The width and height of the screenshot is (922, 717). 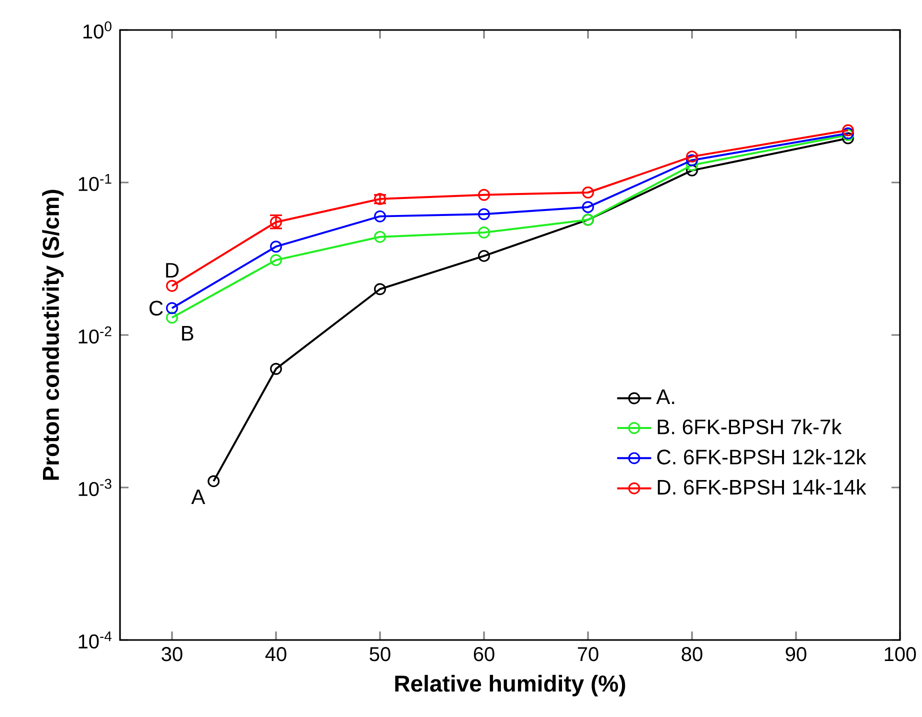 I want to click on y-tick-label: 10$^{-2}$, so click(x=95, y=335).